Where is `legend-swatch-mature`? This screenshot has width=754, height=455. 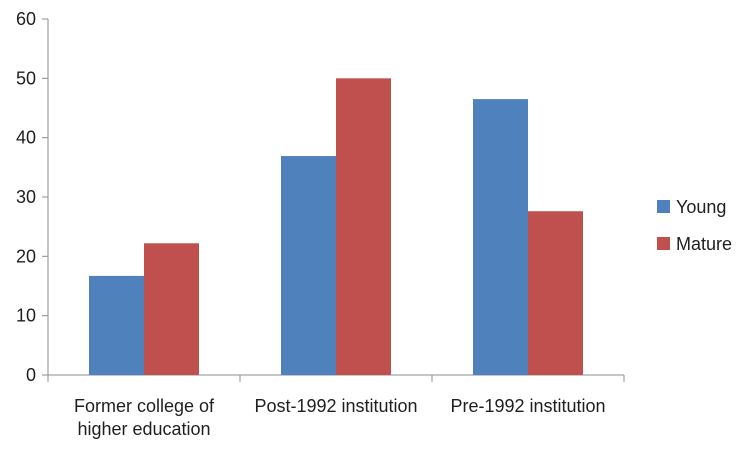
legend-swatch-mature is located at coordinates (663, 243).